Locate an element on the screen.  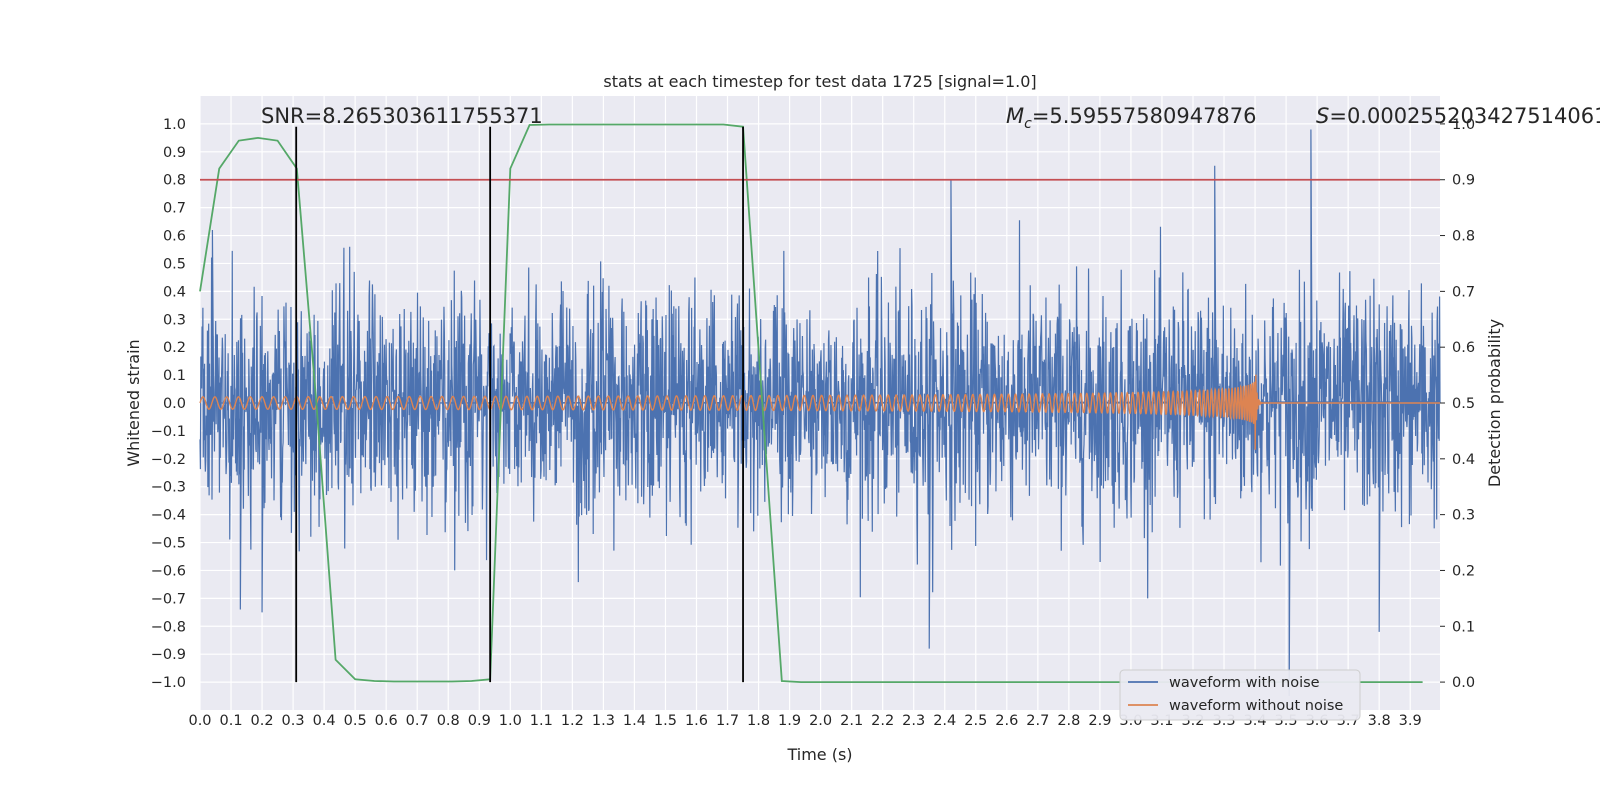
x-tick-label: 0.5 is located at coordinates (355, 721).